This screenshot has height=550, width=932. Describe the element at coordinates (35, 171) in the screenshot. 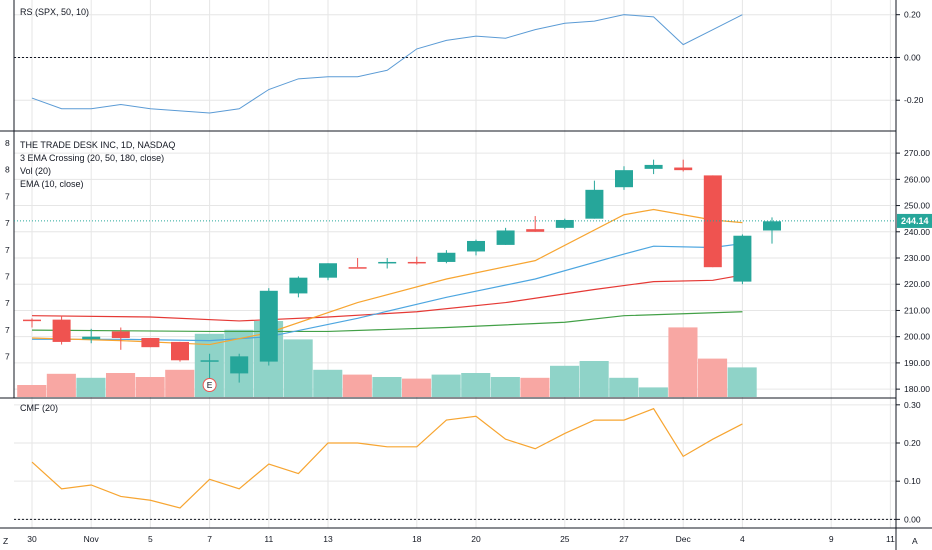

I see `indicator-label-volume: Vol (20)` at that location.